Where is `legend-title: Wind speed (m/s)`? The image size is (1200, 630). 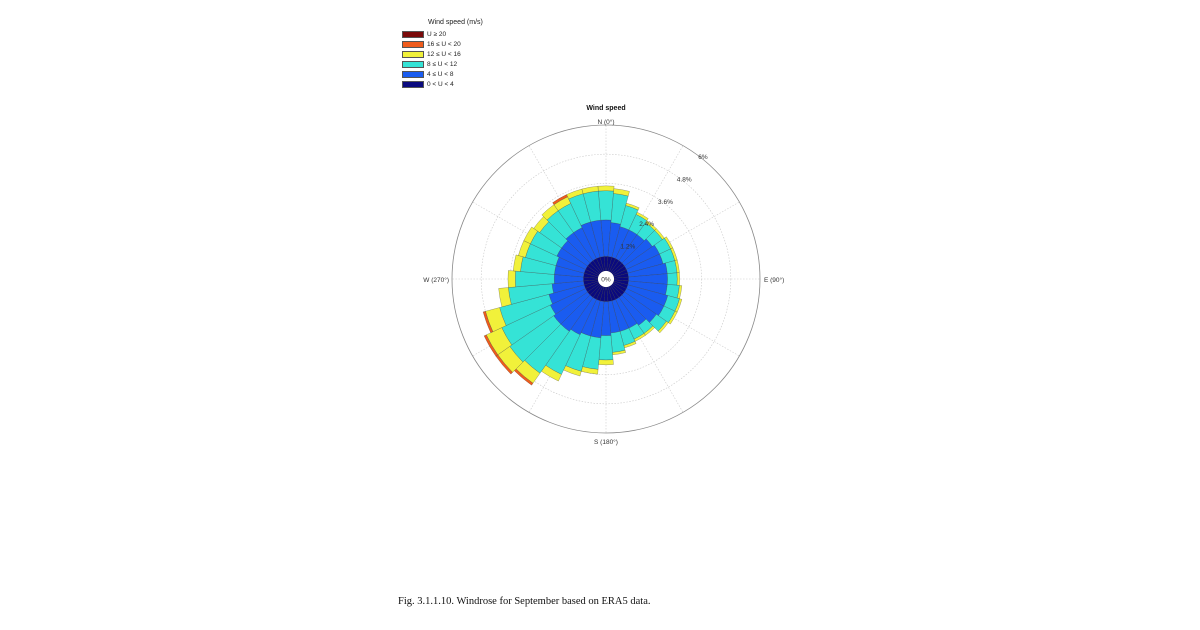
legend-title: Wind speed (m/s) is located at coordinates (455, 22).